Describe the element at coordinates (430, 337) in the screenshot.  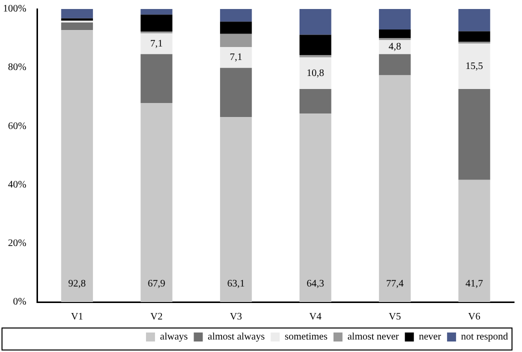
I see `legend-label: never` at that location.